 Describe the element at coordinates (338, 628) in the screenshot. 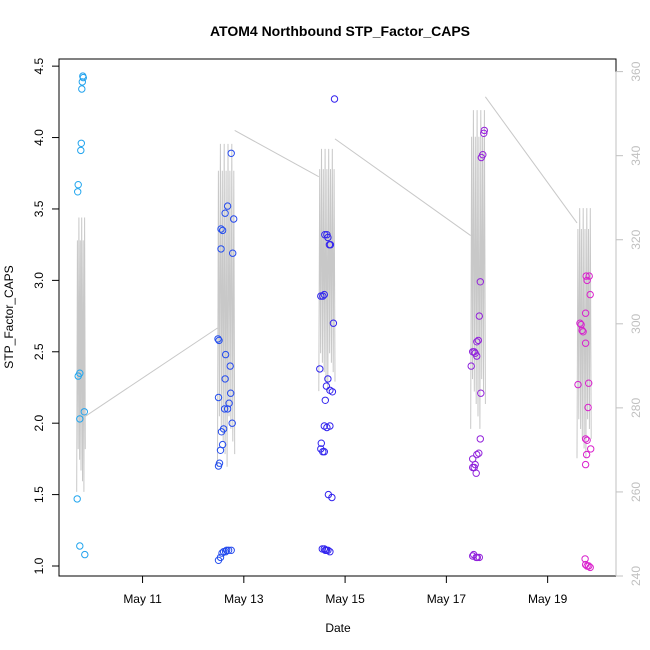

I see `x-axis-label: Date` at that location.